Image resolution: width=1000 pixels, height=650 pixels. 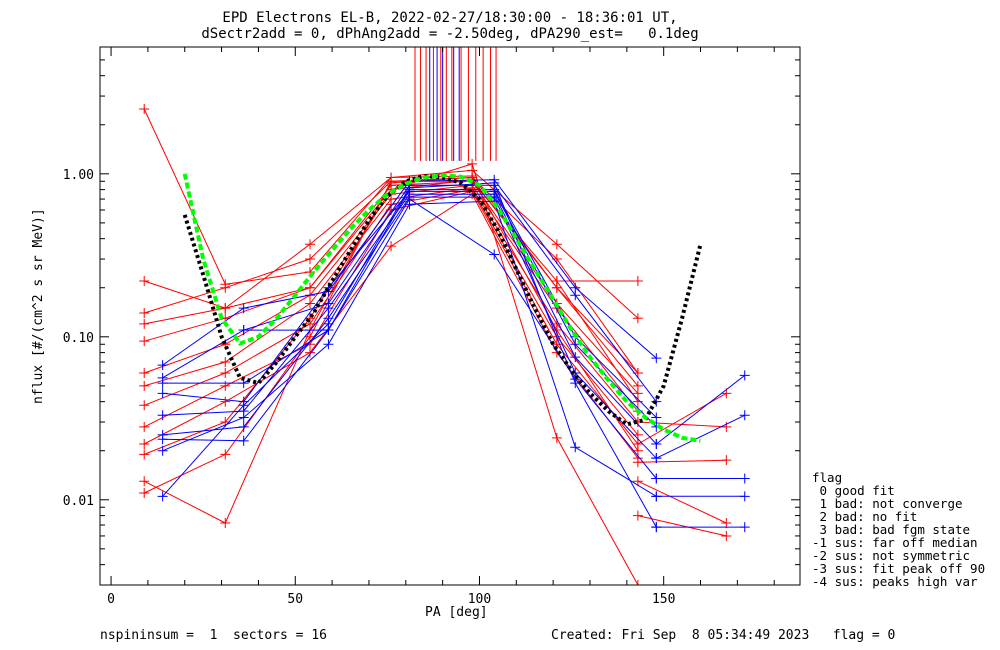 I want to click on y-tick-label: 0.01, so click(x=78, y=501).